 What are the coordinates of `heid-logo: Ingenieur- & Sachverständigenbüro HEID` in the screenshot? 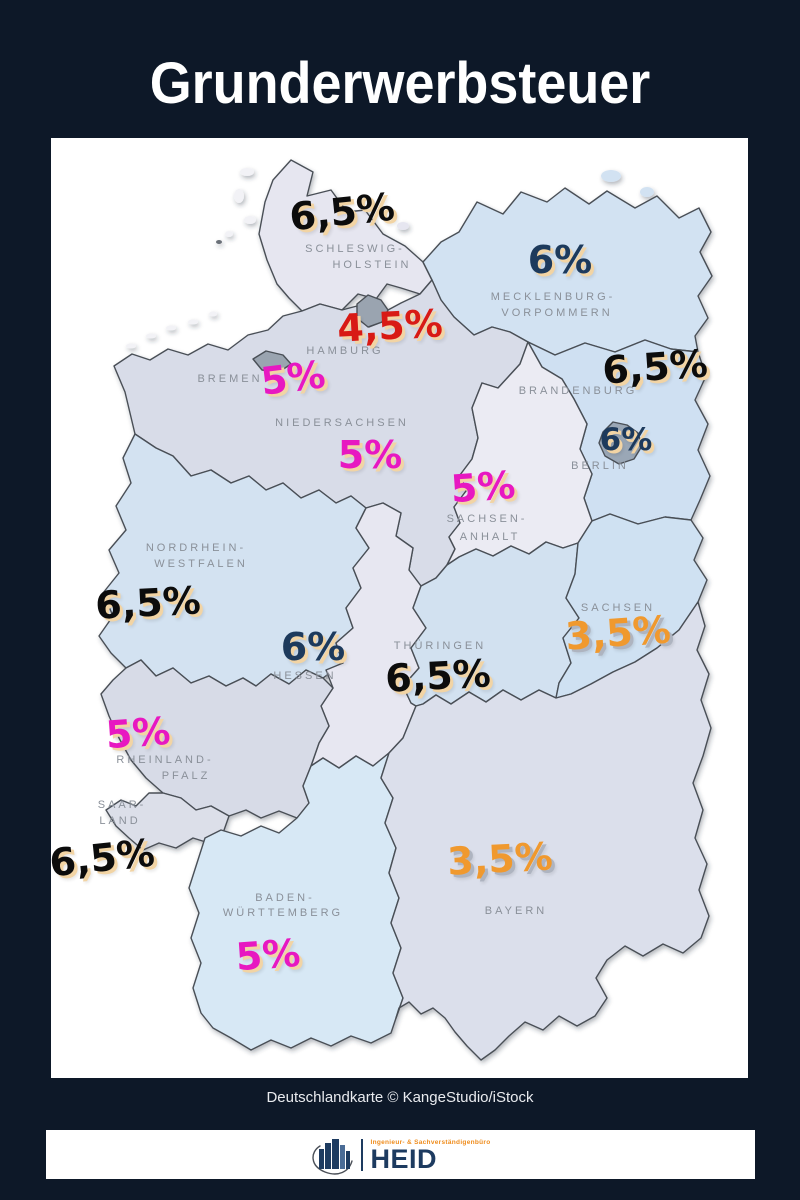 It's located at (400, 1155).